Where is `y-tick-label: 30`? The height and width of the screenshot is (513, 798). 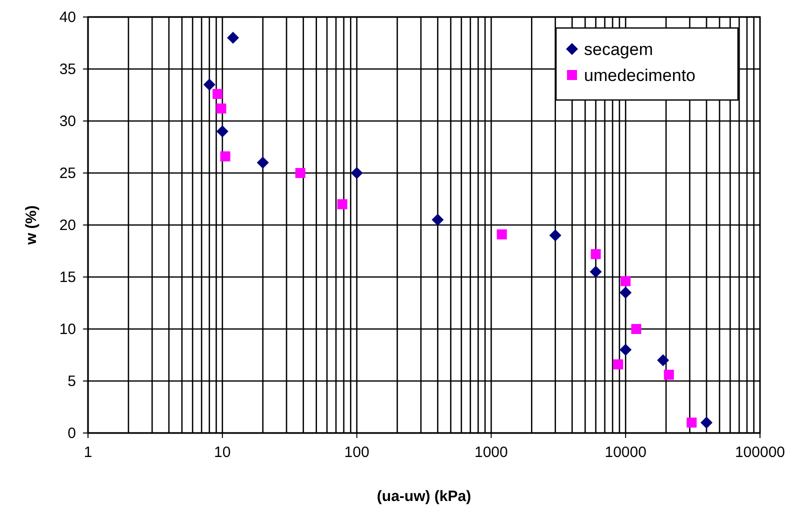
y-tick-label: 30 is located at coordinates (67, 121).